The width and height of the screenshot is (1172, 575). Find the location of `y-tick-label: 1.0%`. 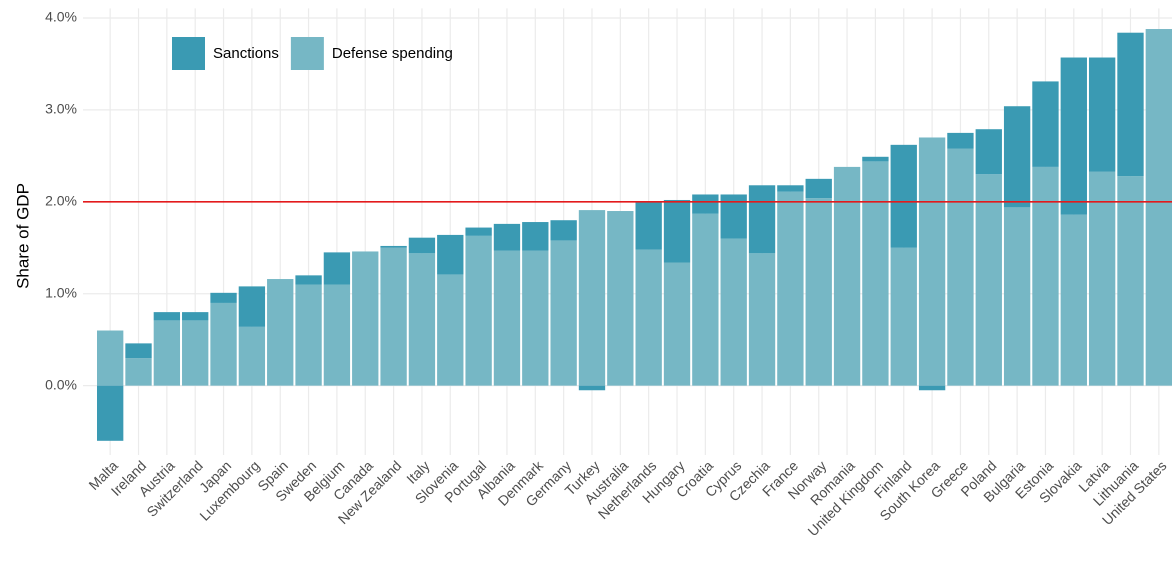

y-tick-label: 1.0% is located at coordinates (61, 292).